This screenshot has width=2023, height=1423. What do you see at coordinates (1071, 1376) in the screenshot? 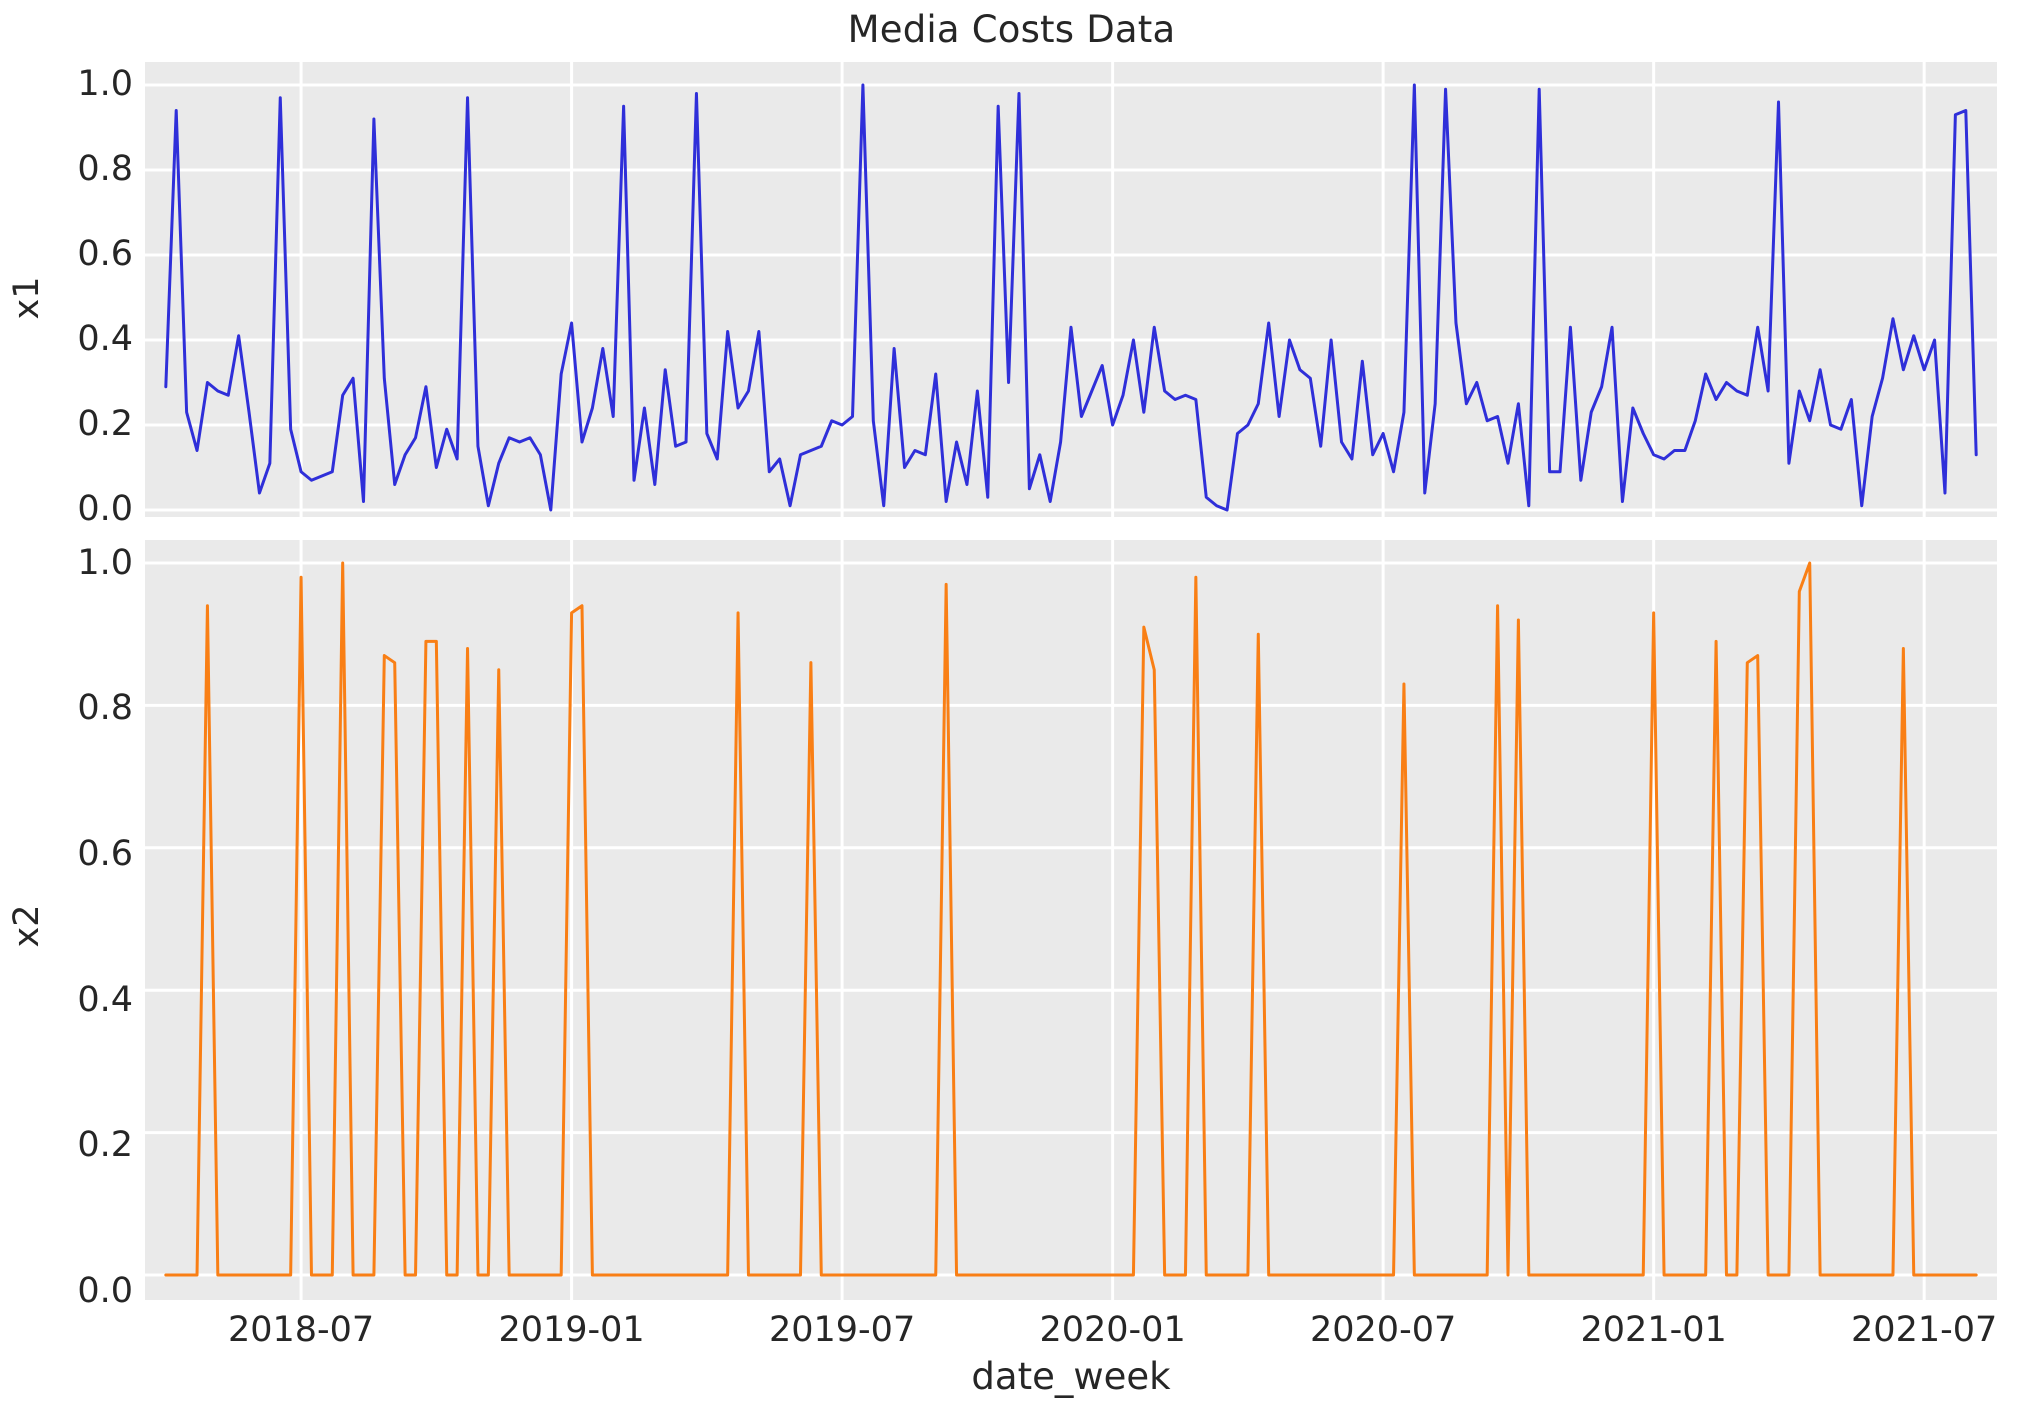
I see `x-axis-label: date_week` at bounding box center [1071, 1376].